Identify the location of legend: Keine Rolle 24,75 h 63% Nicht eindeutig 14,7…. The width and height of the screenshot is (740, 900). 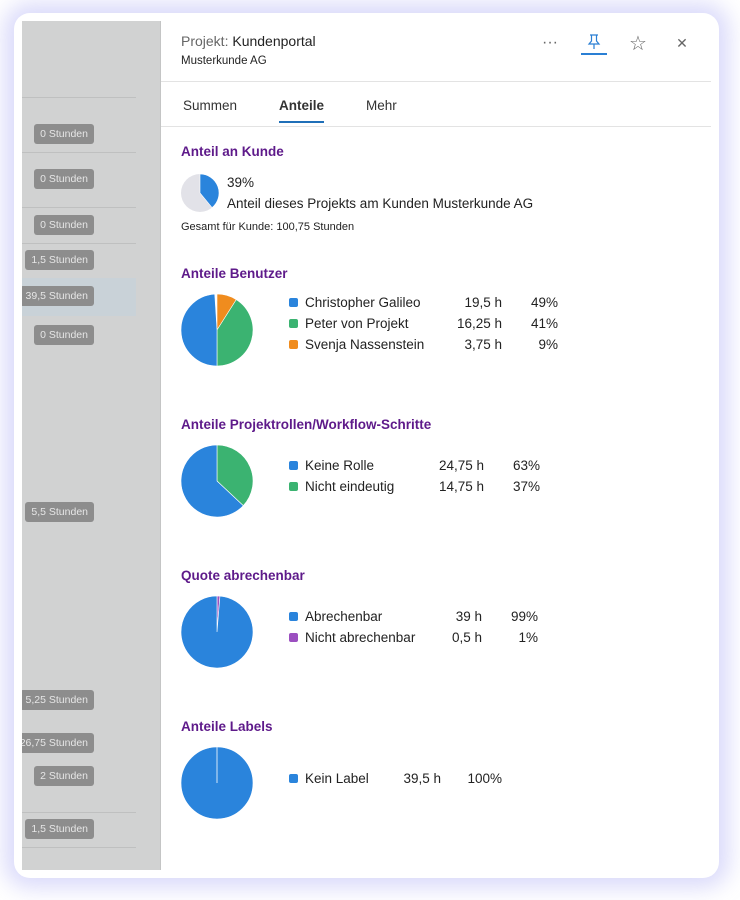
(414, 476).